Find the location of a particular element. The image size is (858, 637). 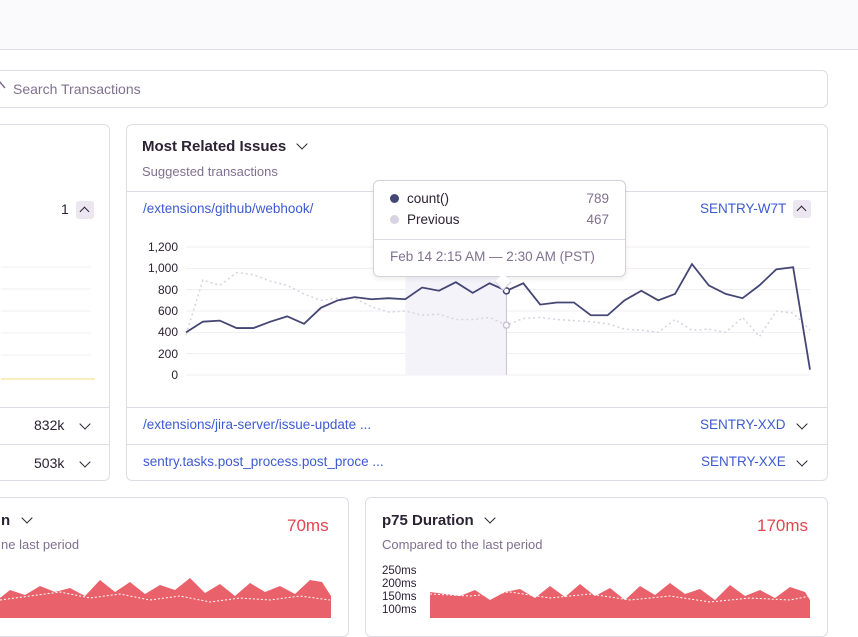

transaction-link: /extensions/github/webhook/ is located at coordinates (228, 208).